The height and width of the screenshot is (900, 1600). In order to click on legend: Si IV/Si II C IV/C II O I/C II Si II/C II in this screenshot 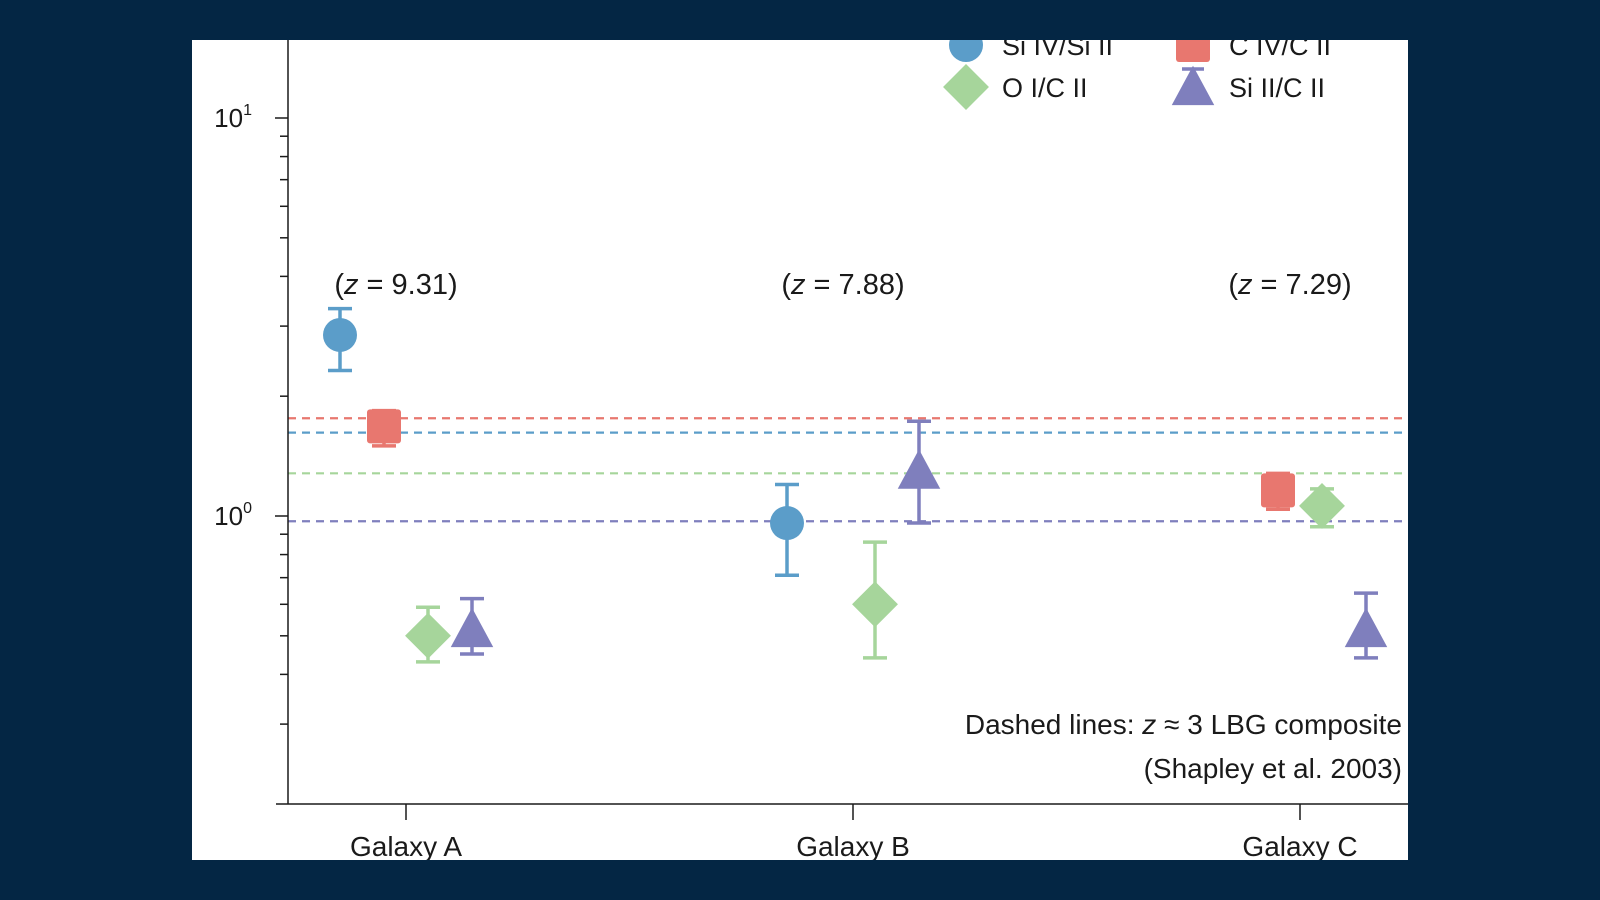, I will do `click(1137, 75)`.